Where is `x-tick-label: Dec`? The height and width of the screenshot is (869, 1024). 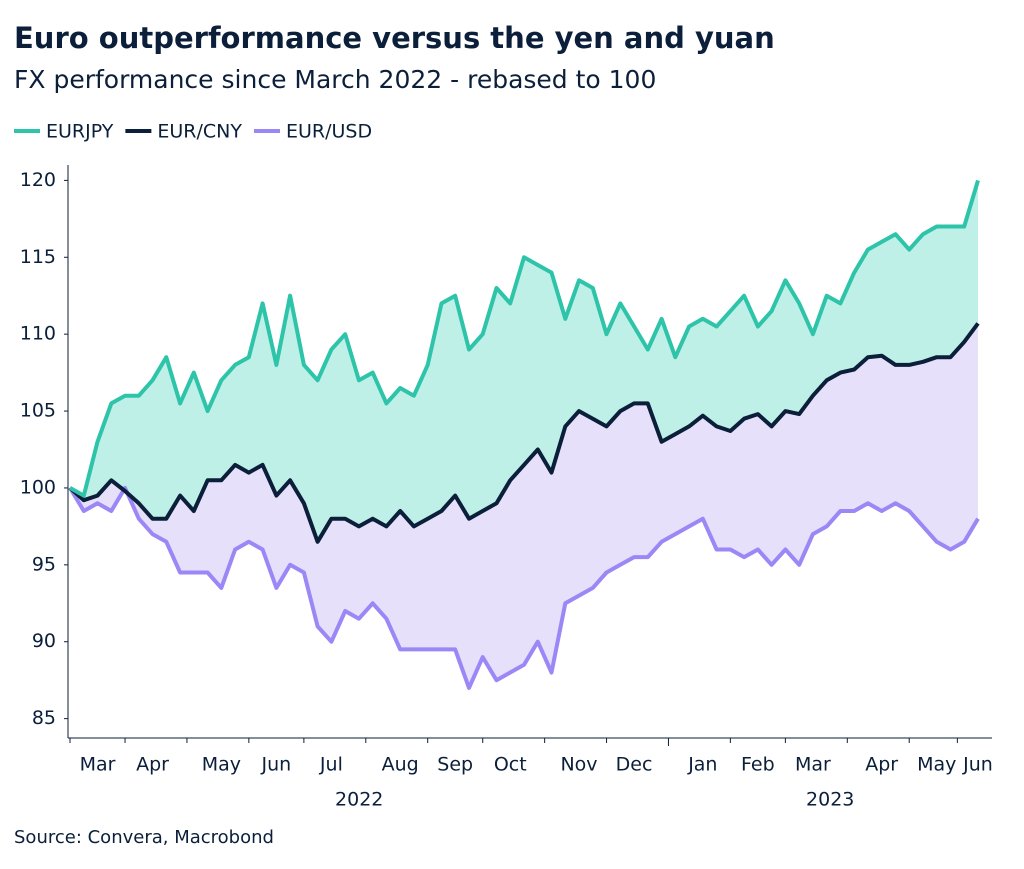
x-tick-label: Dec is located at coordinates (634, 765).